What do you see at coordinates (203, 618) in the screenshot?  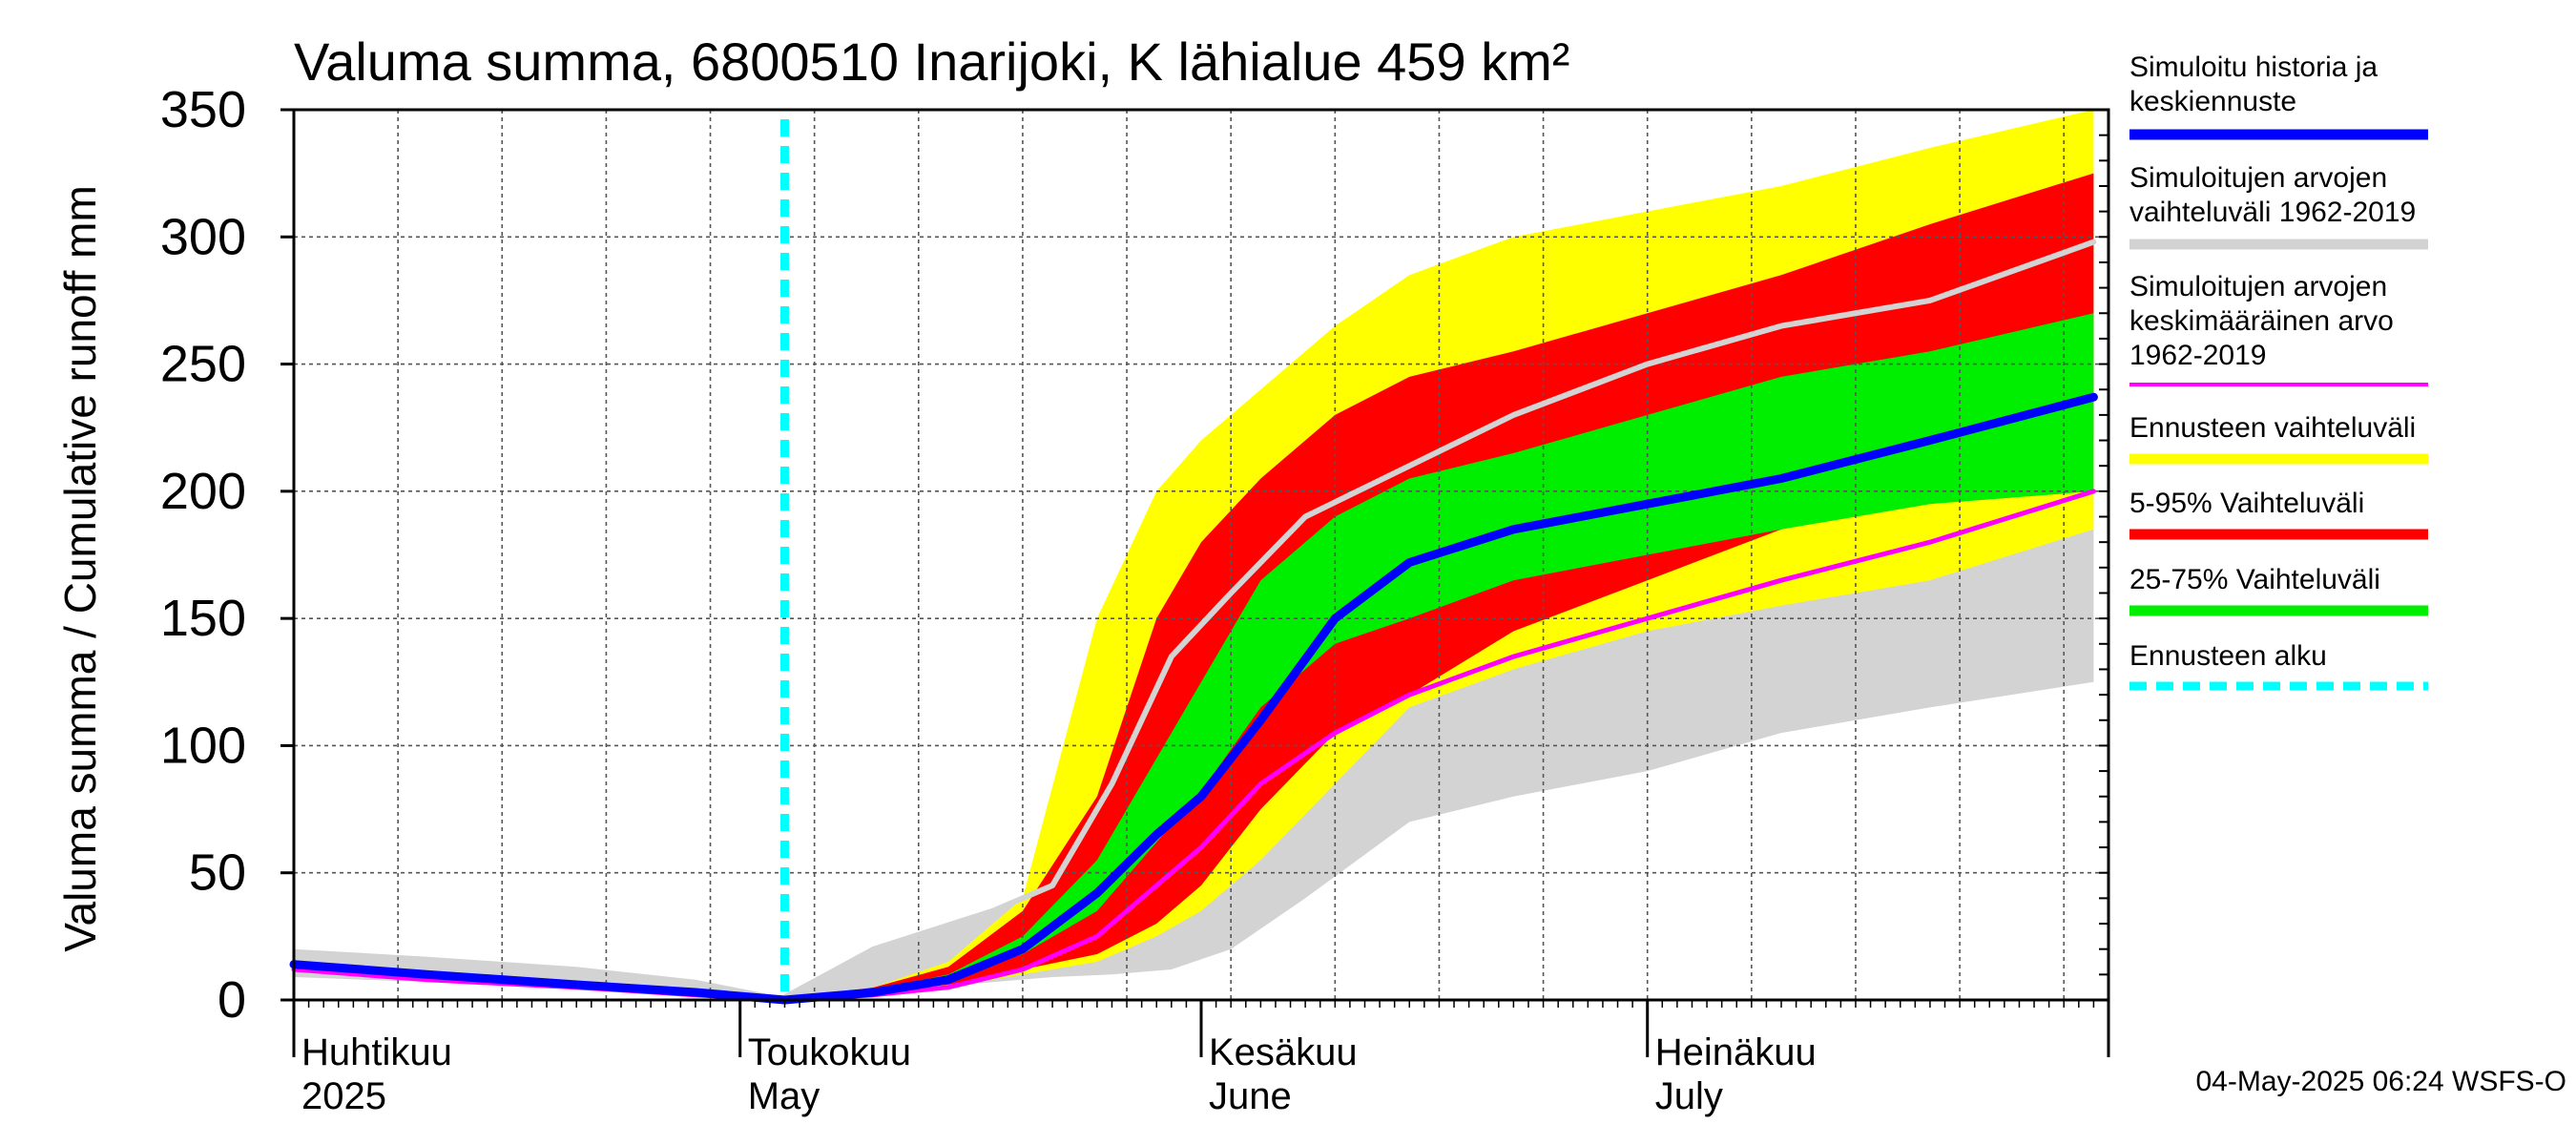 I see `y-tick-label: 150` at bounding box center [203, 618].